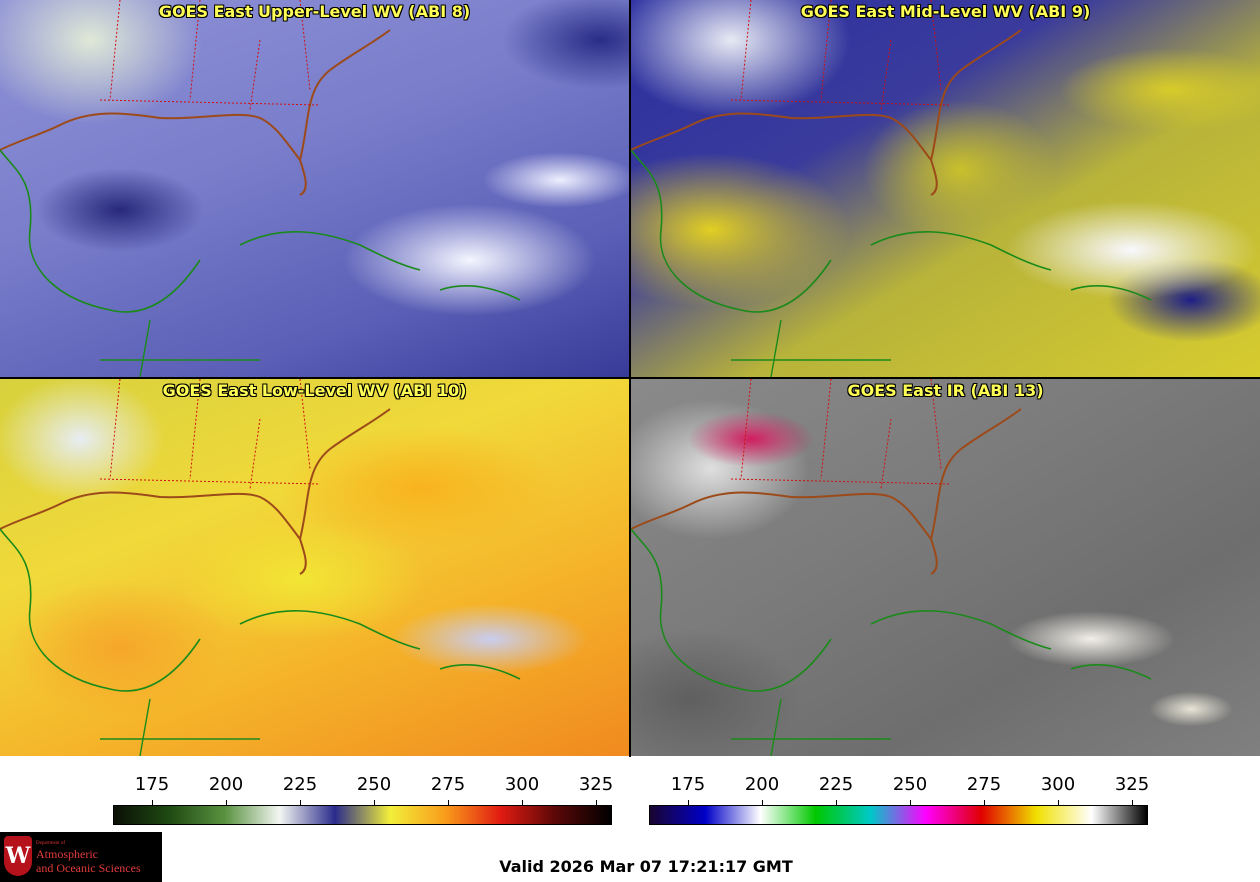 This screenshot has height=882, width=1260. What do you see at coordinates (314, 390) in the screenshot?
I see `panel-title: GOES East Low-Level WV (ABI 10)` at bounding box center [314, 390].